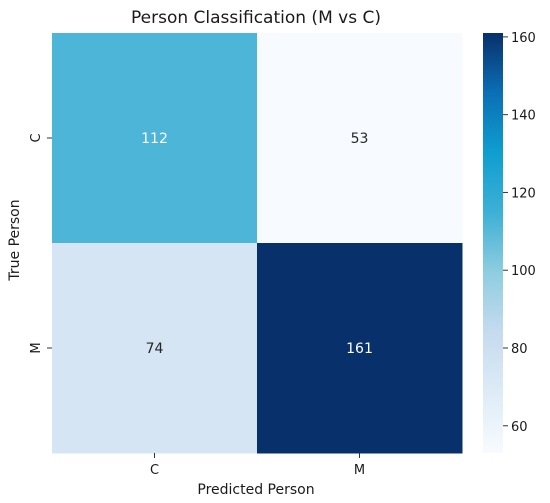  What do you see at coordinates (154, 470) in the screenshot?
I see `x-tick-label: C` at bounding box center [154, 470].